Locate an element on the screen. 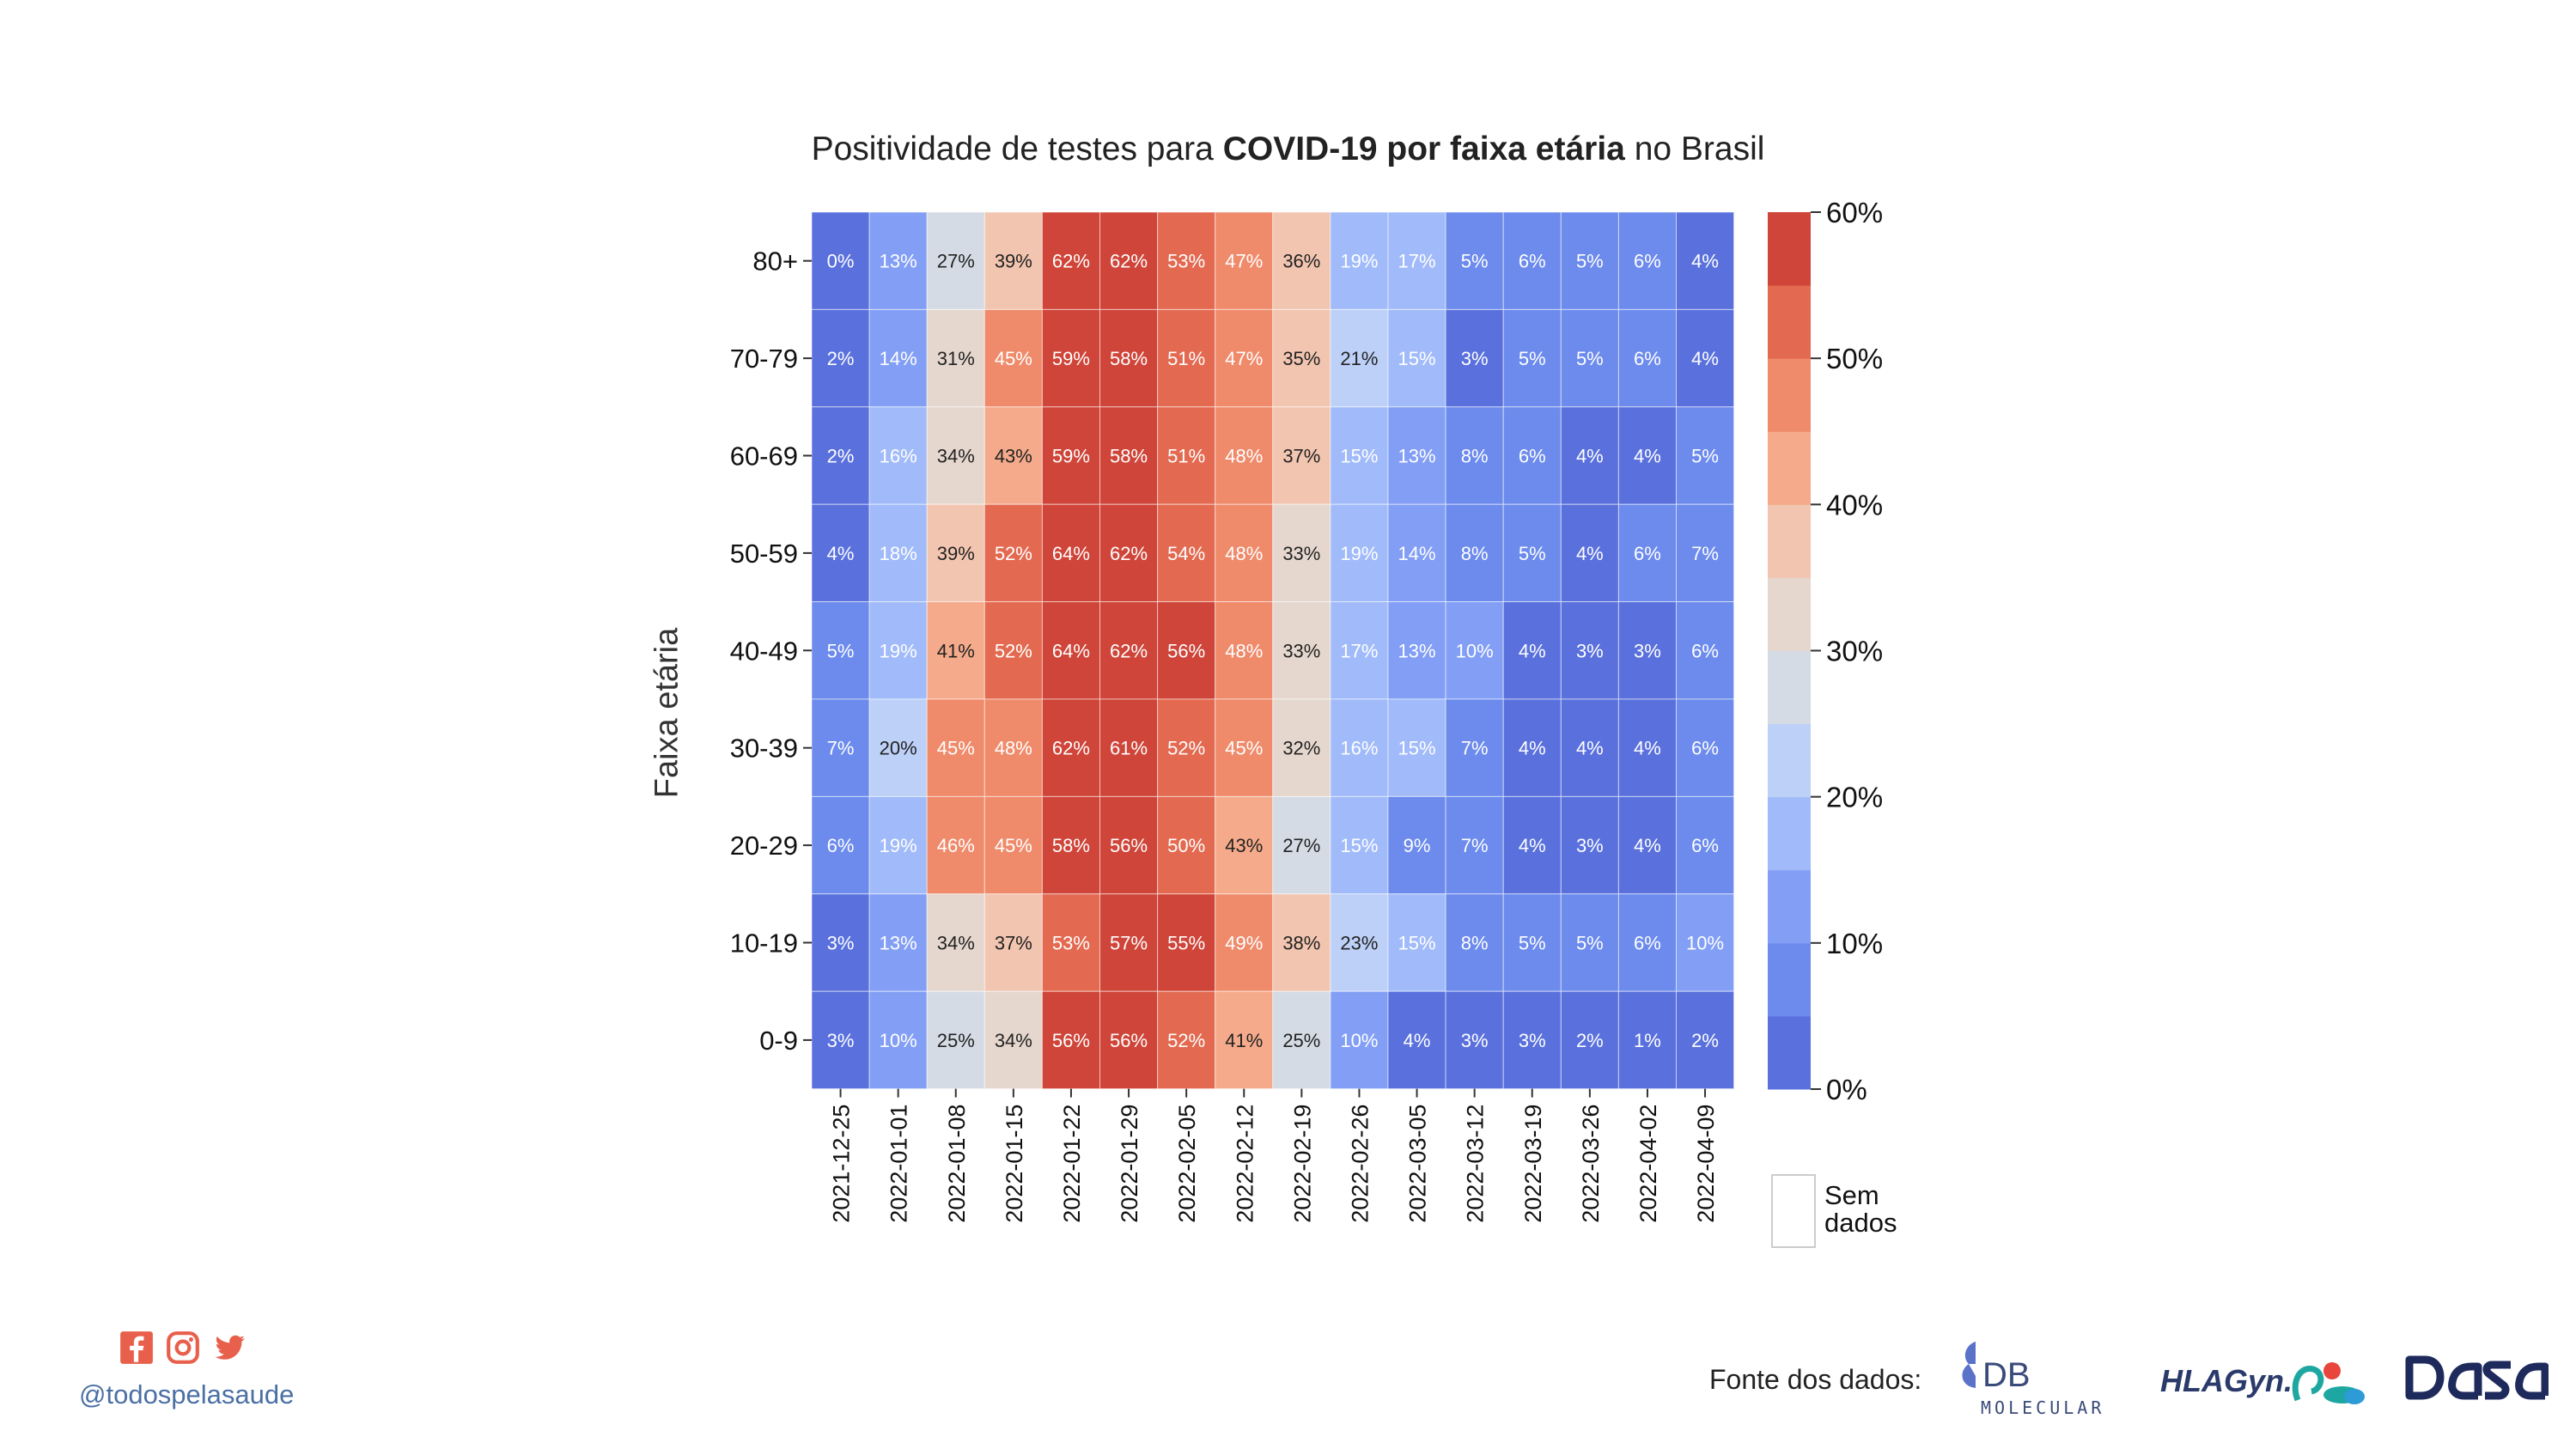 Image resolution: width=2576 pixels, height=1449 pixels. social-handle: @todospelasaude is located at coordinates (187, 1394).